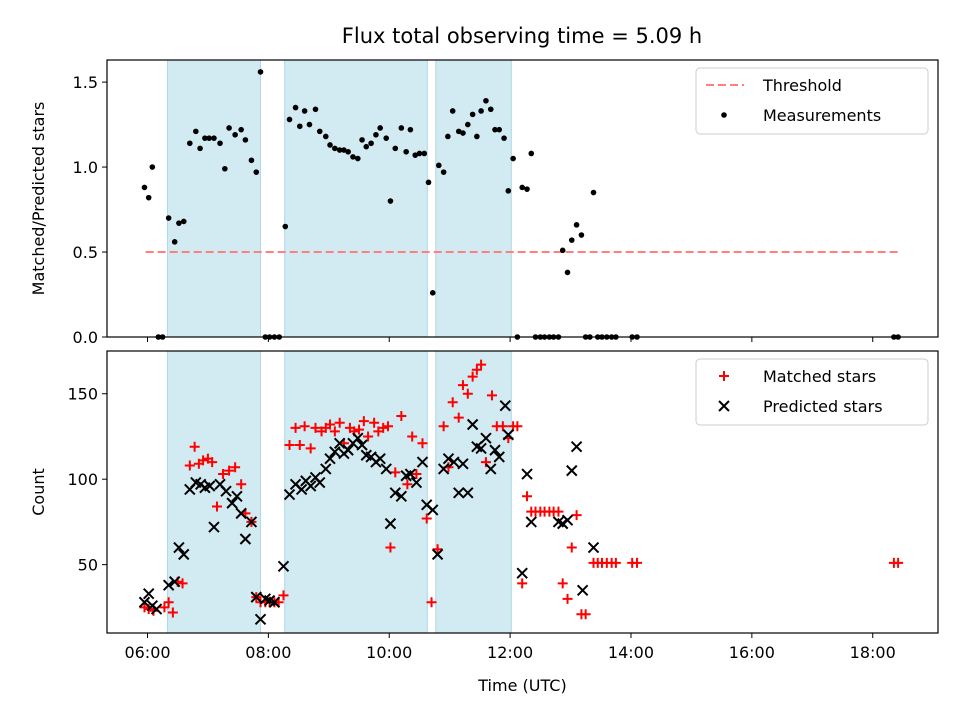 Image resolution: width=960 pixels, height=720 pixels. I want to click on y-tick-label: 50, so click(88, 565).